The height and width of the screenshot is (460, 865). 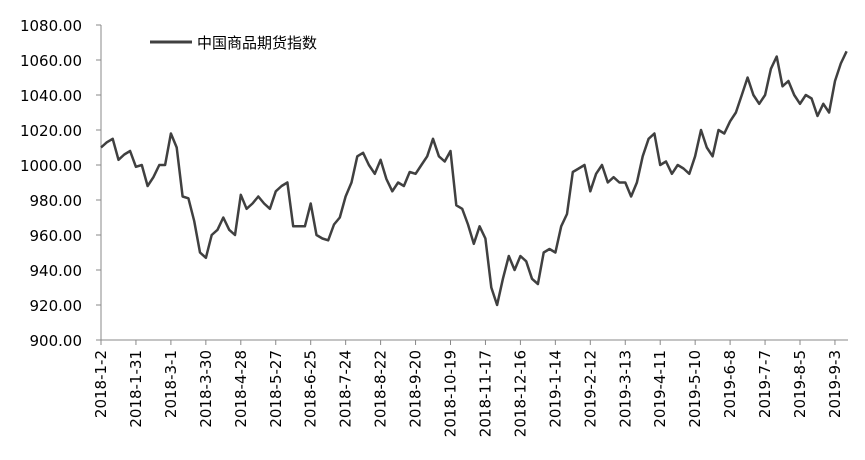 I want to click on y-tick-label: 1080.00, so click(x=51, y=26).